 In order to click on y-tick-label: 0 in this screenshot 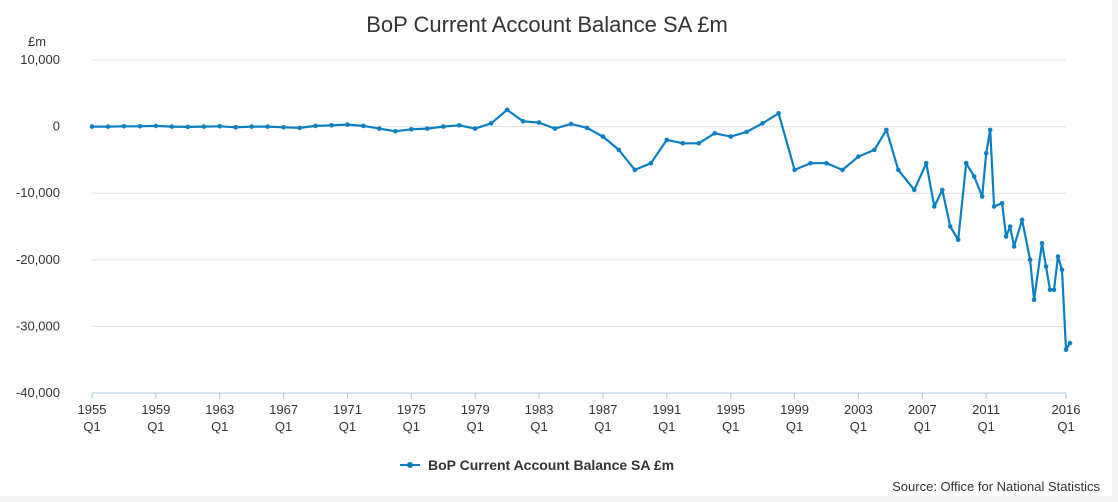, I will do `click(56, 126)`.